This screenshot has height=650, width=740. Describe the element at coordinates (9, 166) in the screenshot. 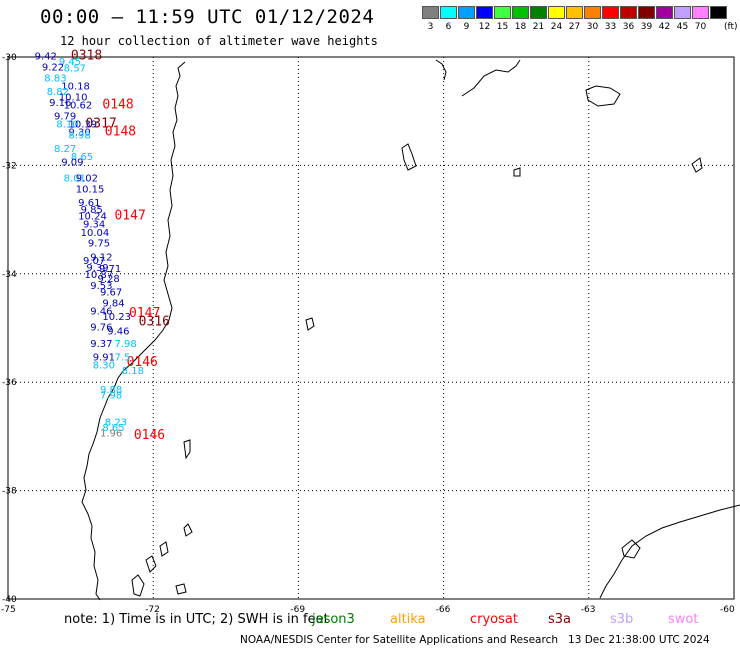

I see `lat-tick-label: -32` at that location.